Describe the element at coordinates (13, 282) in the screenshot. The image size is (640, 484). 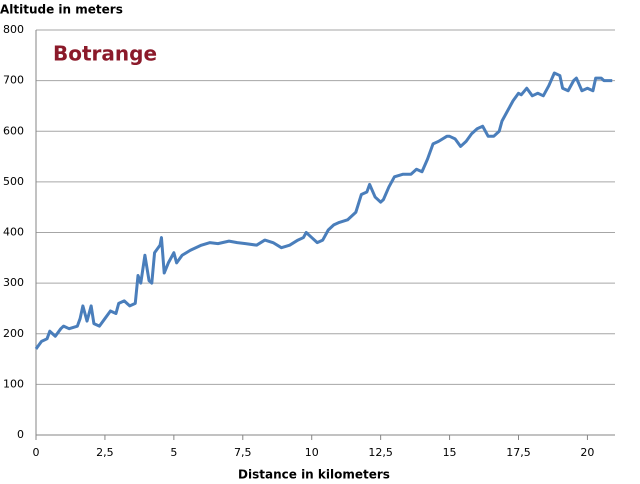
I see `y-tick-label: 300` at that location.